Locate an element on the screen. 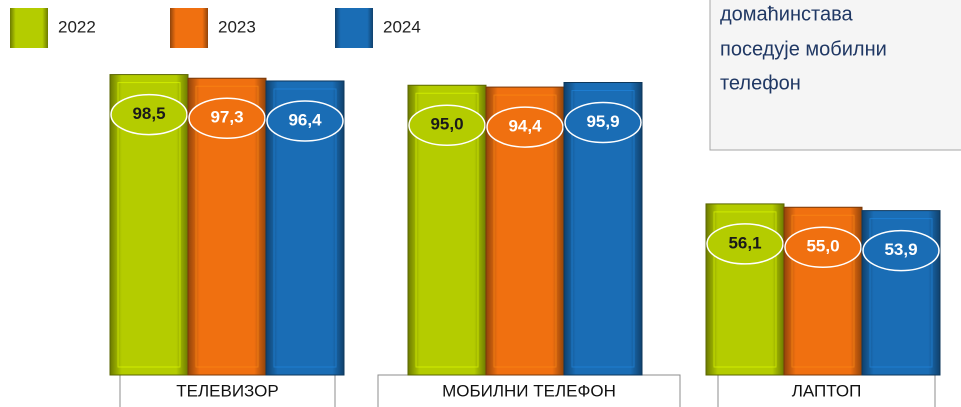 This screenshot has width=961, height=407. data-label: 95,0 is located at coordinates (446, 124).